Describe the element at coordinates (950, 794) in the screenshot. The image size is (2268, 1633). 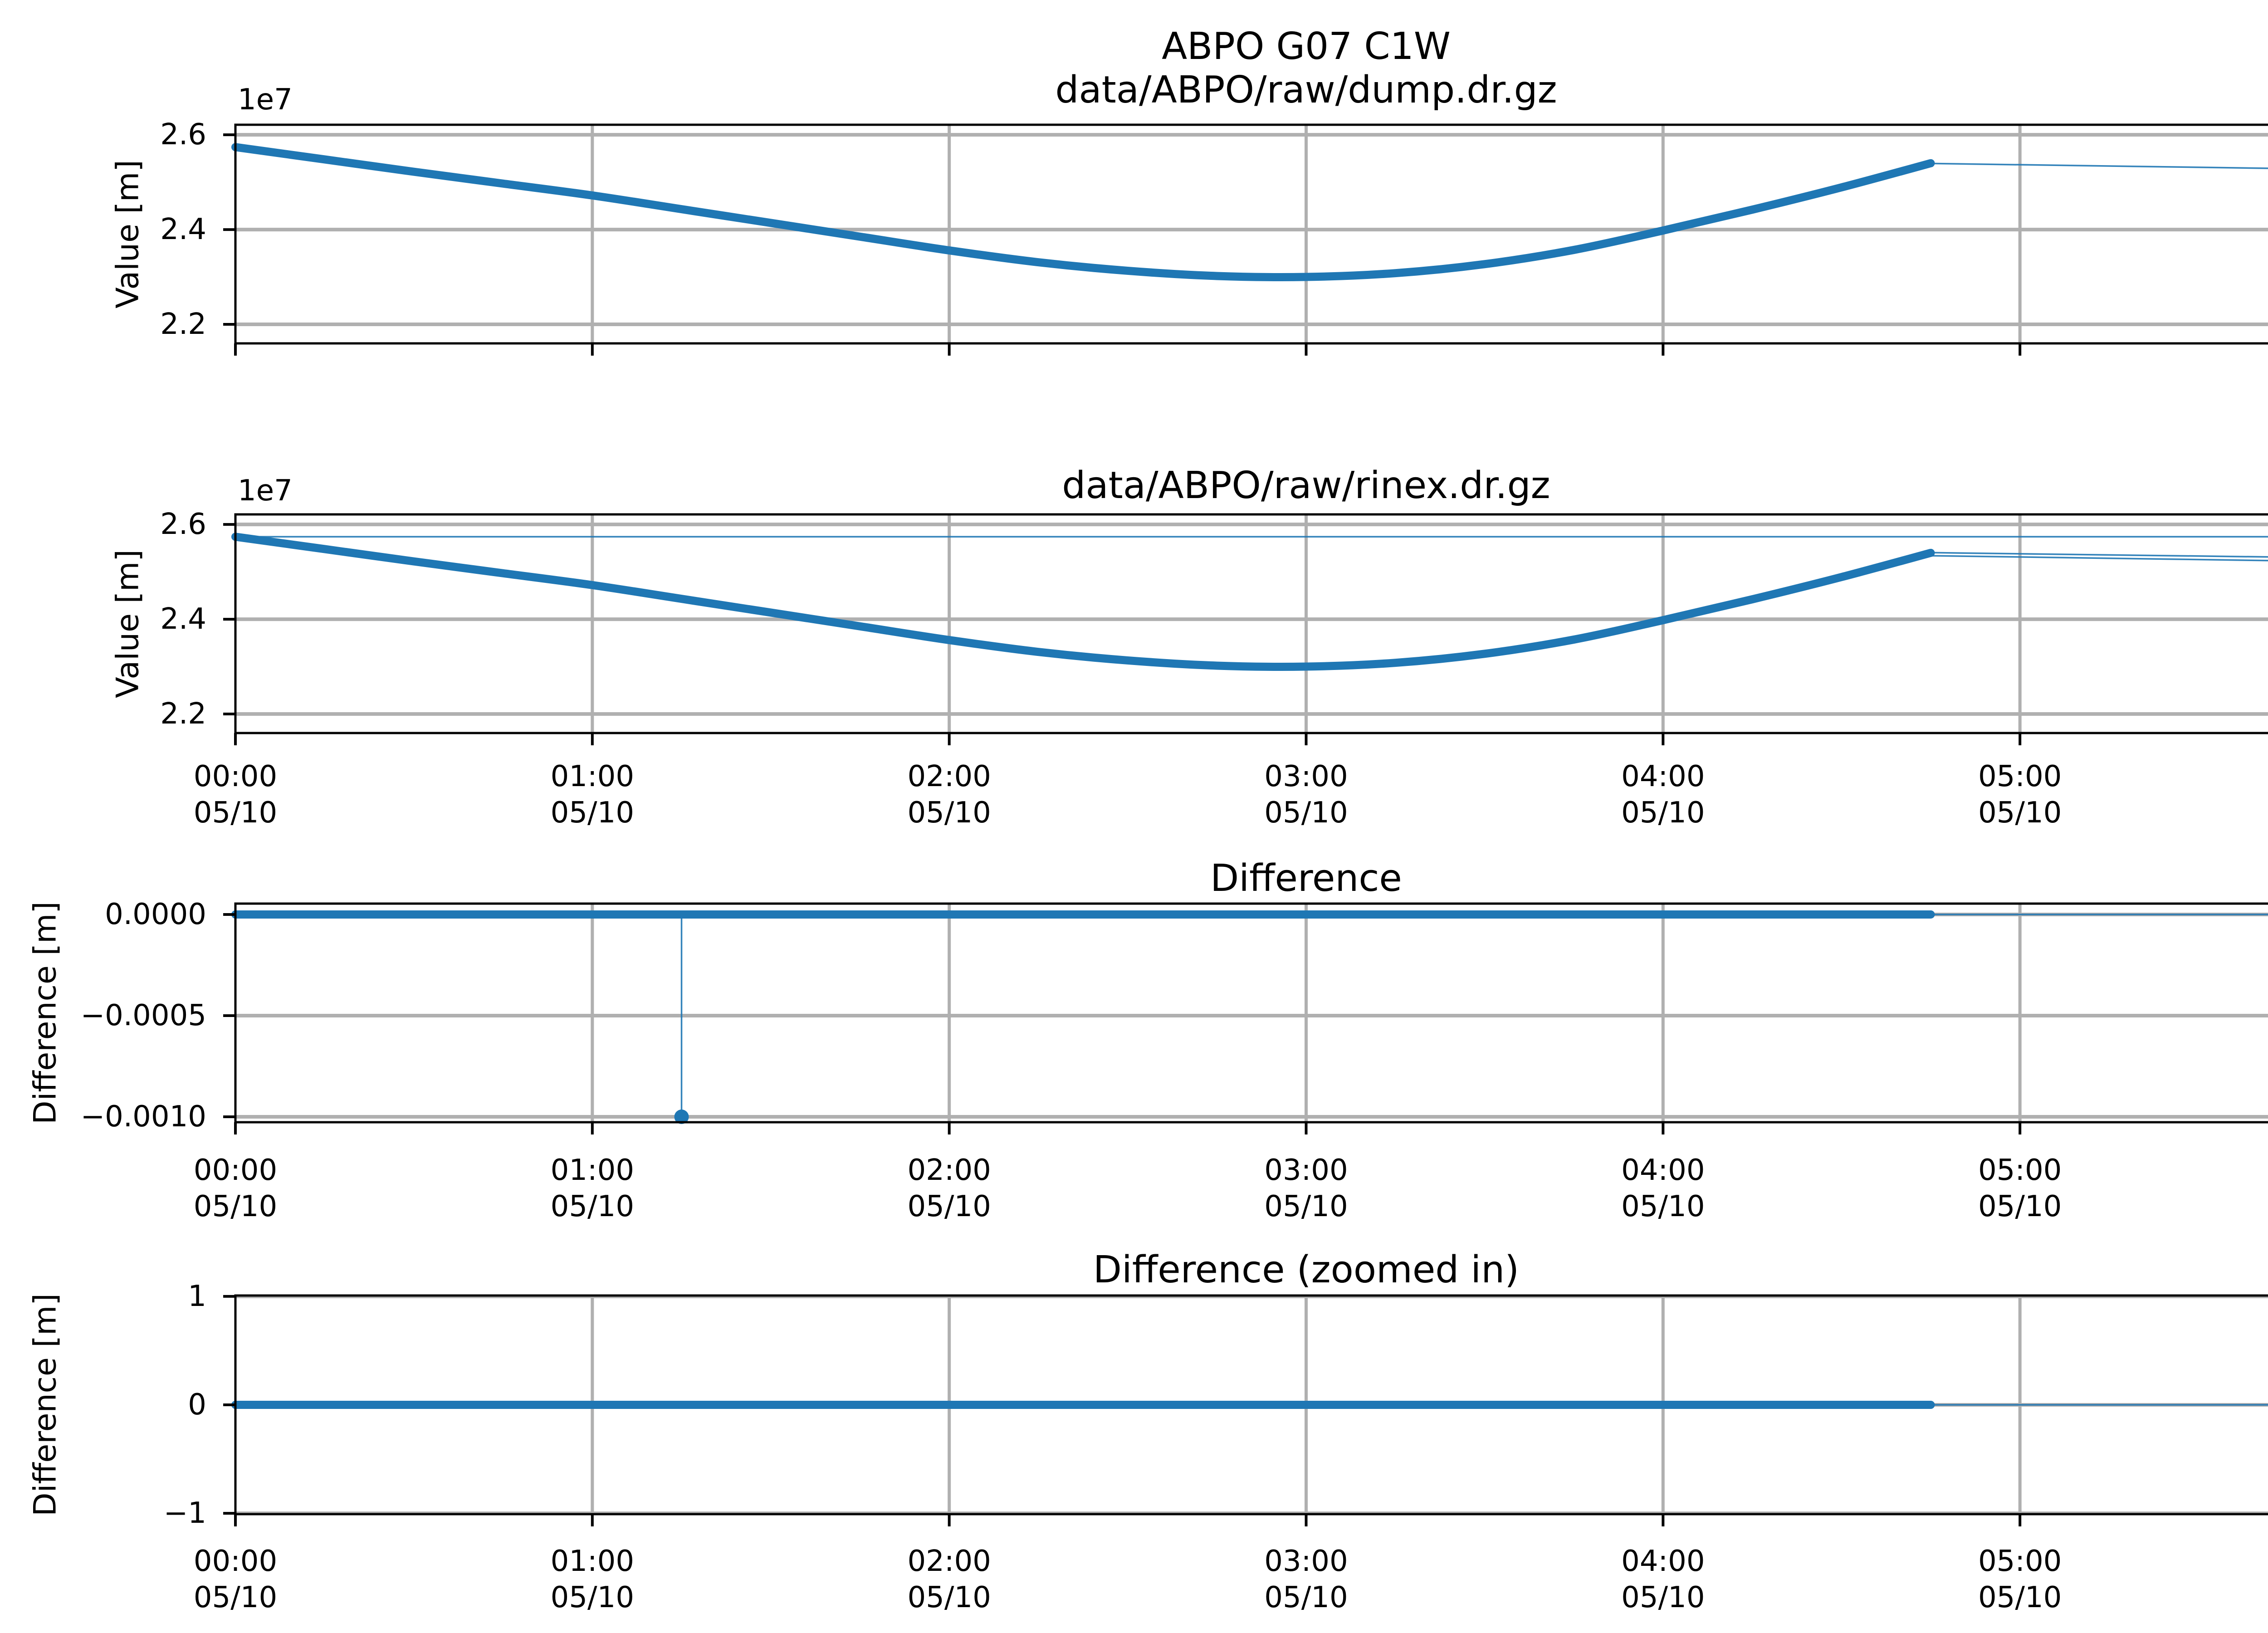
I see `panel2-x-tick-label: 02:00 05/10` at that location.